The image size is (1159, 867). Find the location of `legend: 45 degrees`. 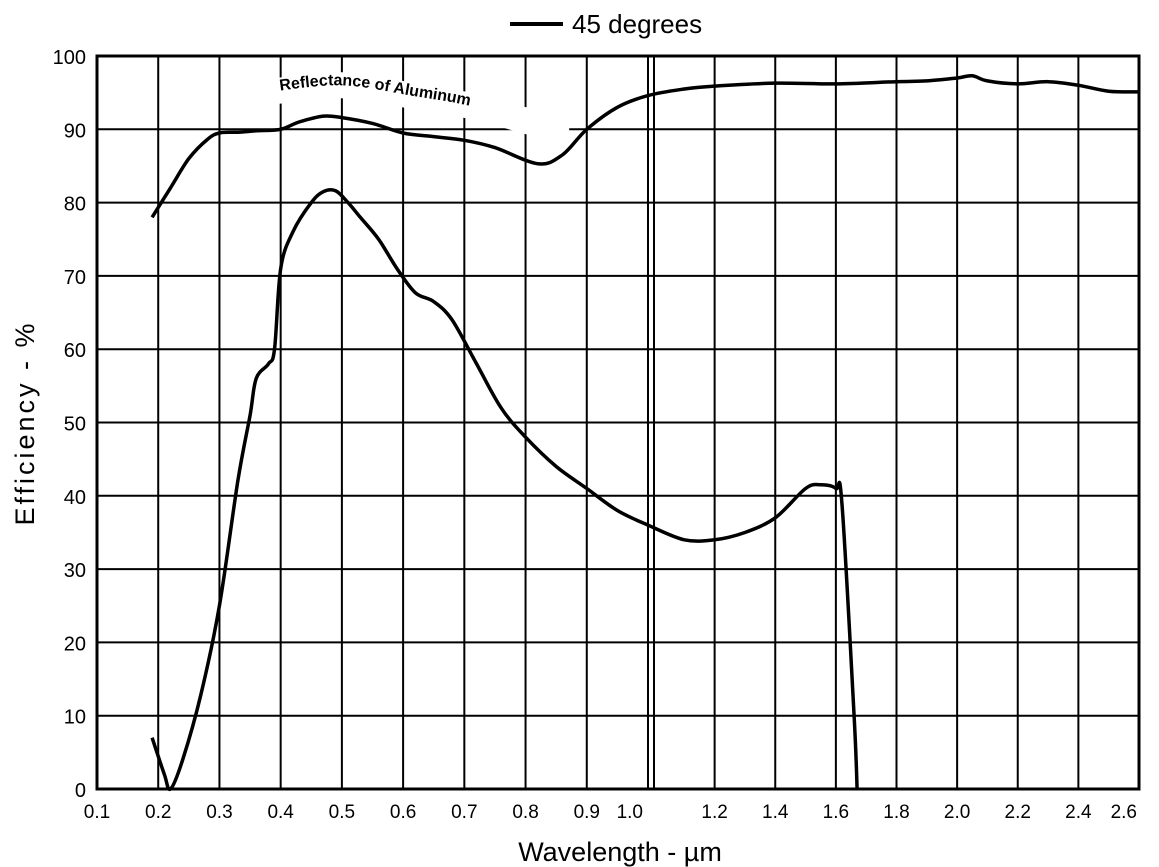

legend: 45 degrees is located at coordinates (606, 24).